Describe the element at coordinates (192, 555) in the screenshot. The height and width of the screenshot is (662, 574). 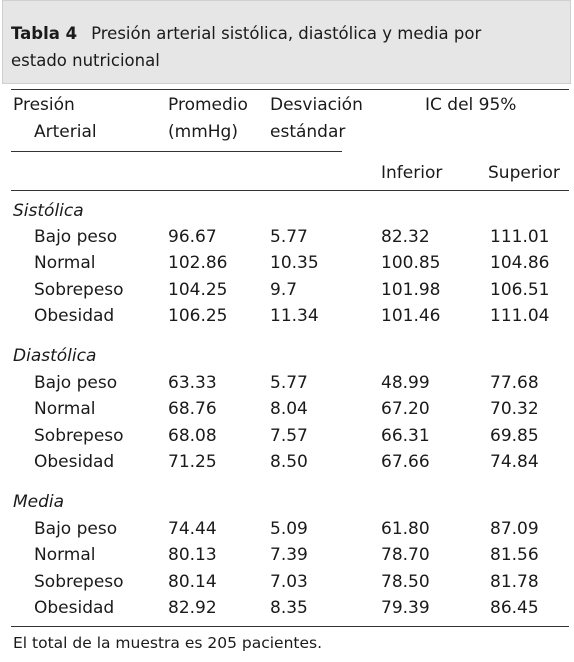
I see `row-mean: 80.13` at that location.